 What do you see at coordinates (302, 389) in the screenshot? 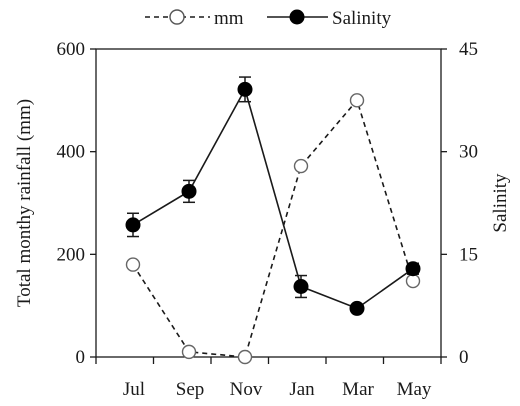
I see `x-tick-label: Jan` at bounding box center [302, 389].